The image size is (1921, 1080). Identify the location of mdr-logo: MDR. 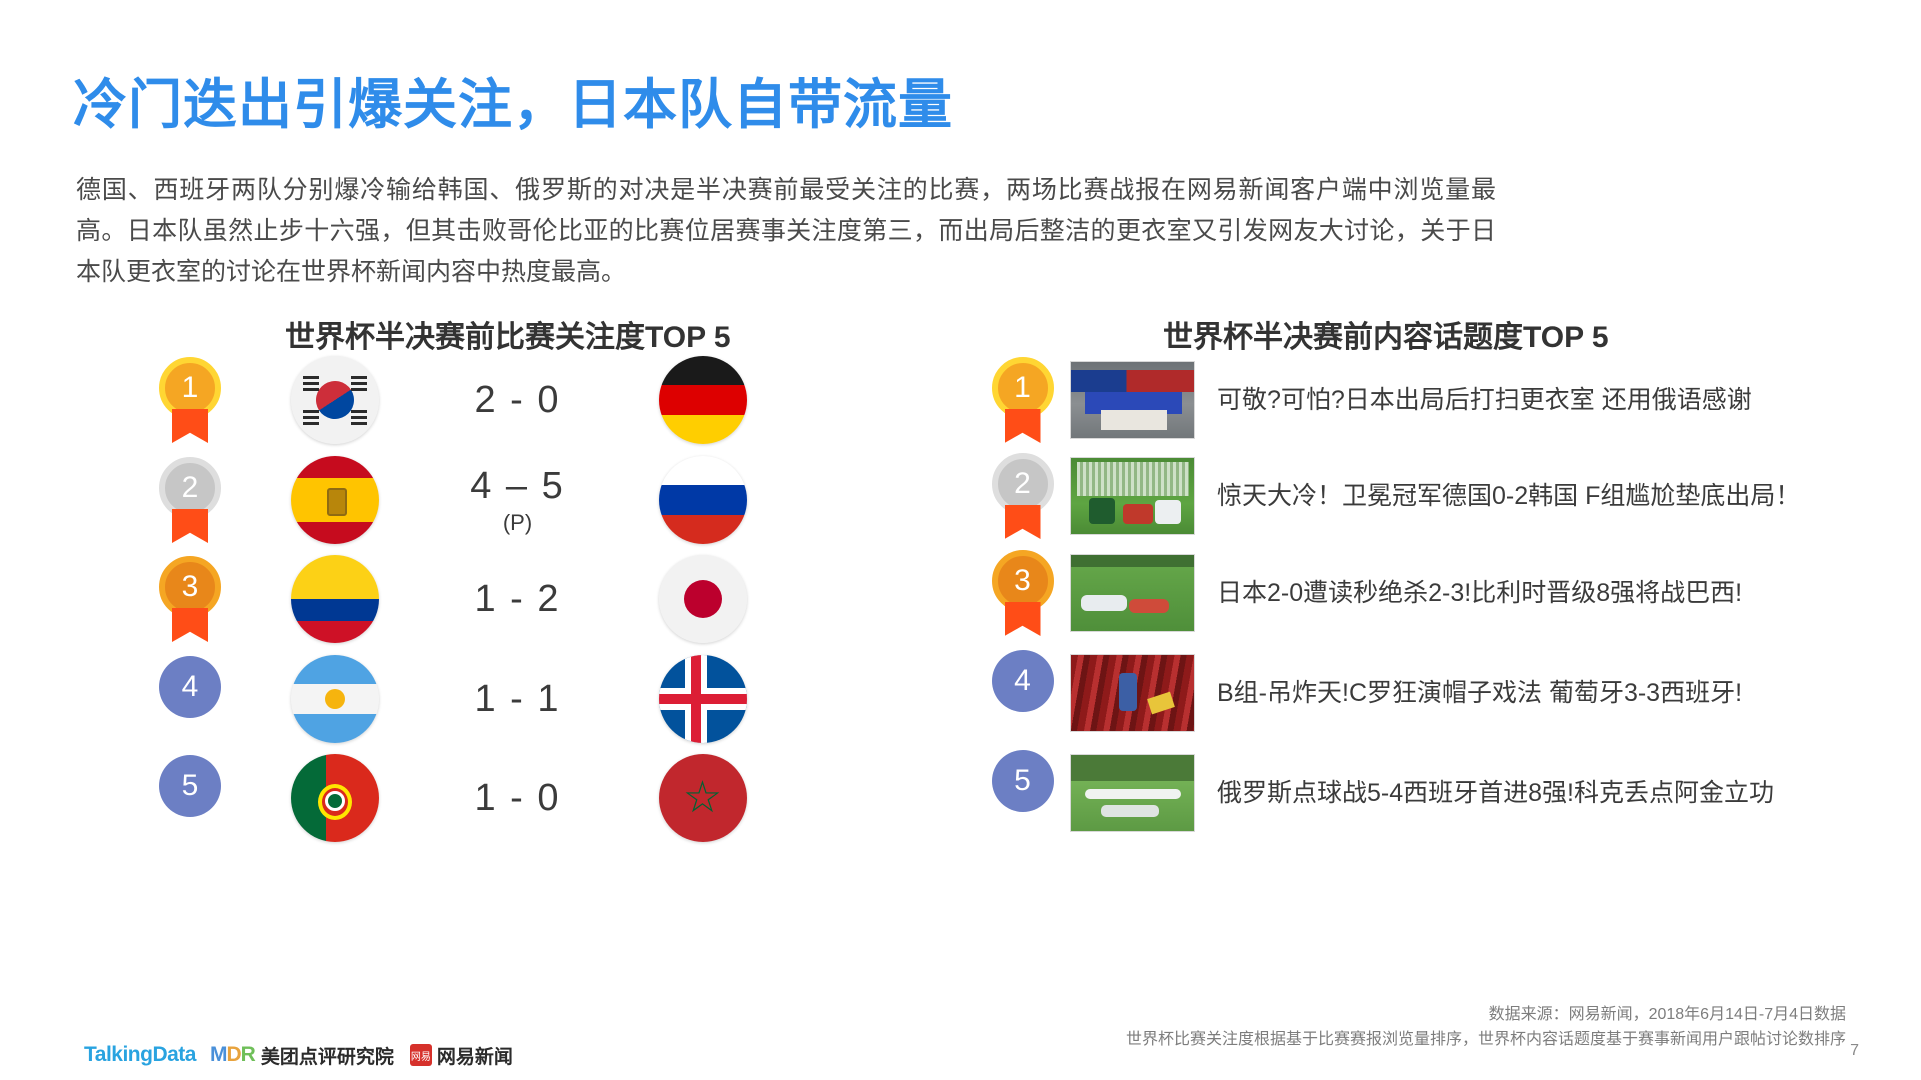
(232, 1054).